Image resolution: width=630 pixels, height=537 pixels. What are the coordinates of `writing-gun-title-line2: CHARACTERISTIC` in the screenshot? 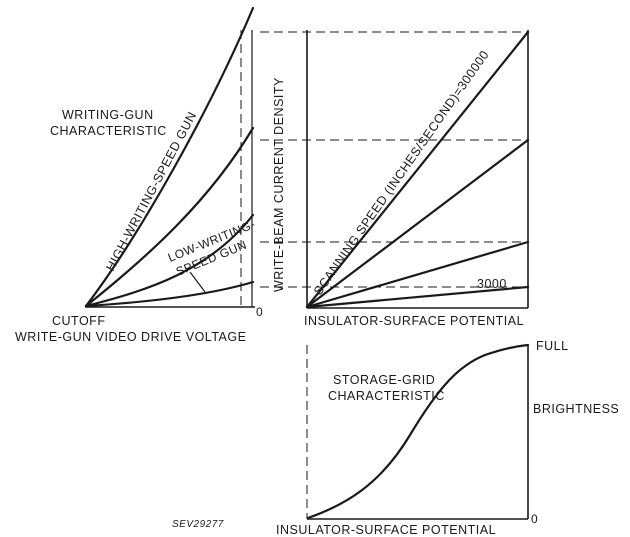 It's located at (108, 131).